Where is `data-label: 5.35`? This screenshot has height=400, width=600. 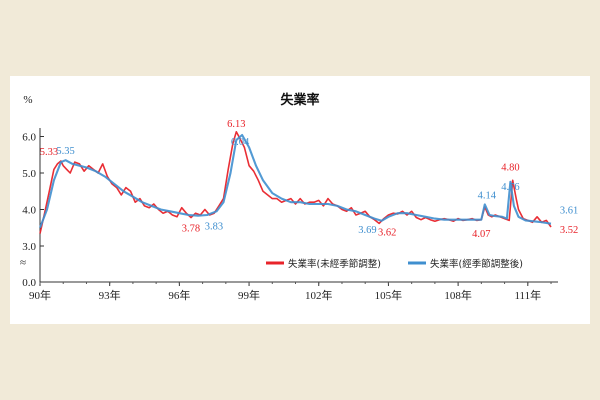 data-label: 5.35 is located at coordinates (65, 151).